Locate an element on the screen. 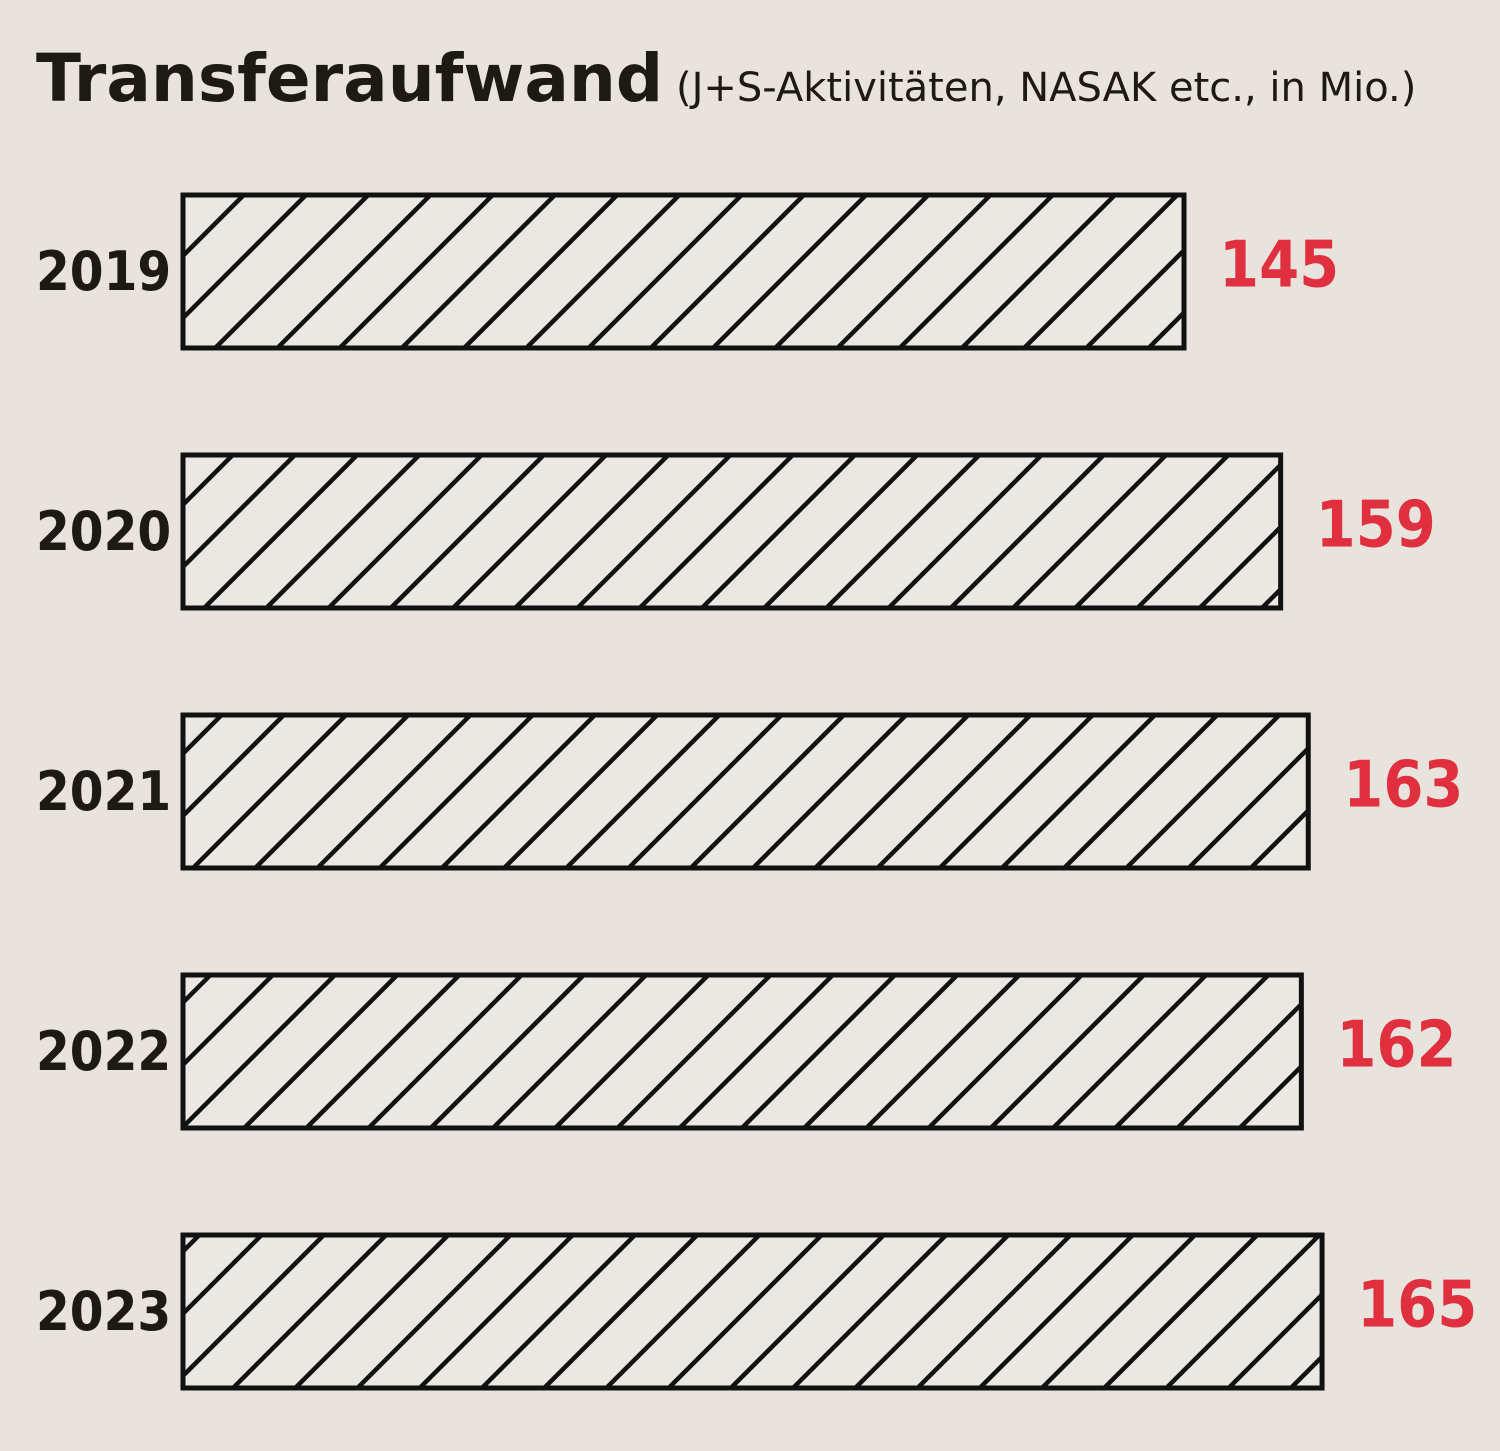  bar-2019 is located at coordinates (683, 271).